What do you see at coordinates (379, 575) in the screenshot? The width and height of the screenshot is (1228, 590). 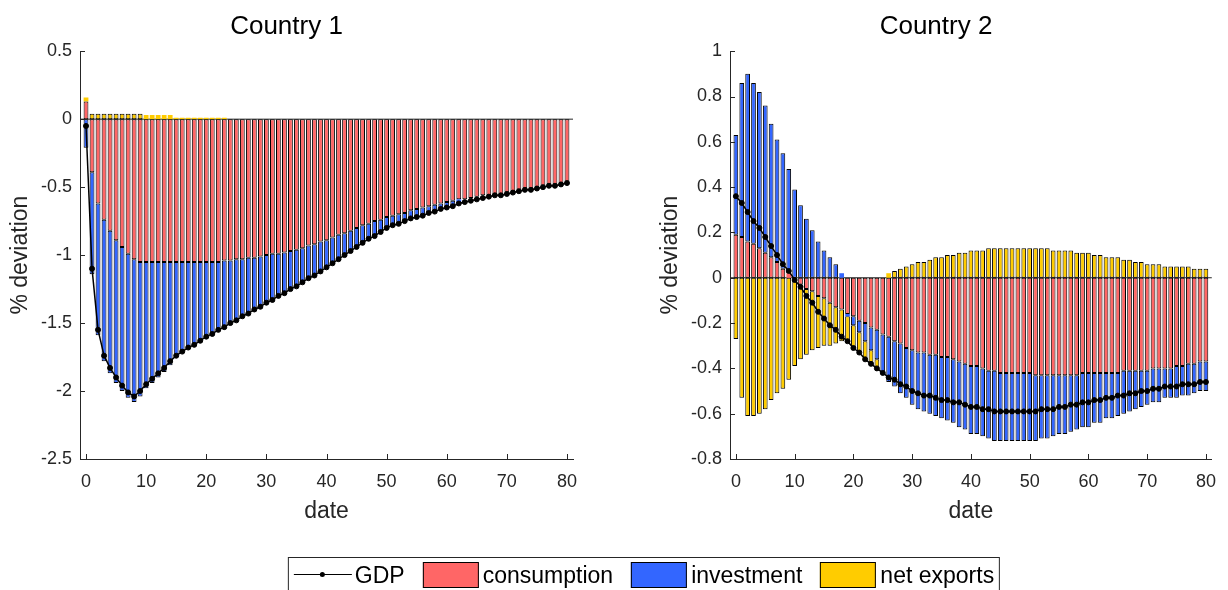 I see `legend-label: GDP` at bounding box center [379, 575].